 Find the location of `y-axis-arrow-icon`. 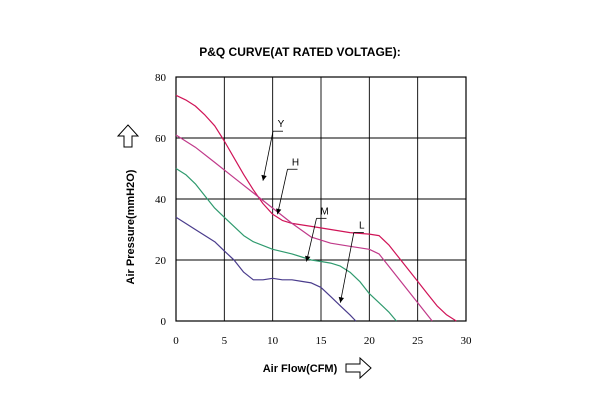

y-axis-arrow-icon is located at coordinates (128, 136).